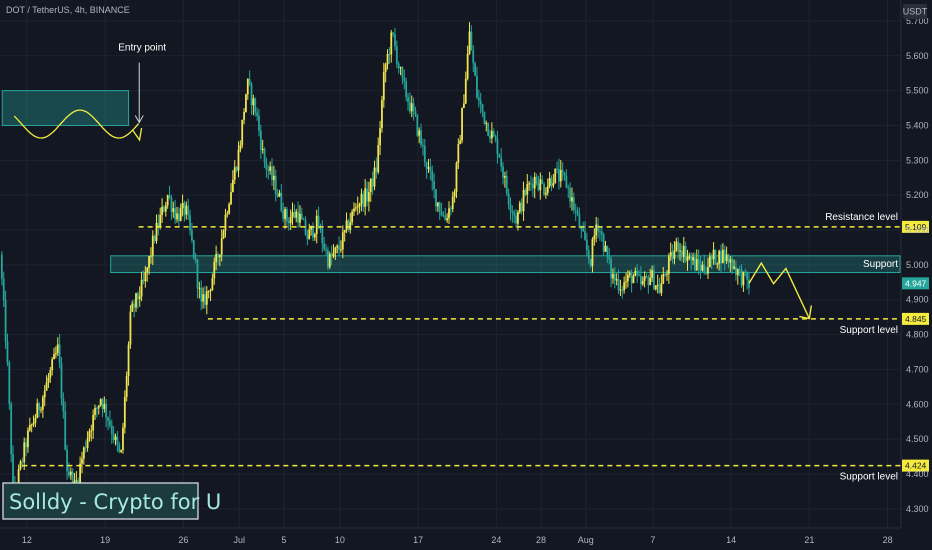  I want to click on y-tick-label: 5.600, so click(917, 56).